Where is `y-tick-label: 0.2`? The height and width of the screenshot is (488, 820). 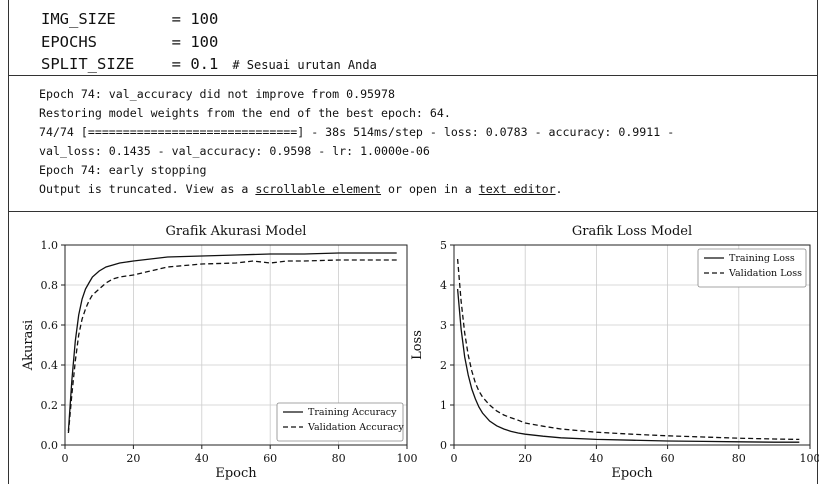
y-tick-label: 0.2 is located at coordinates (50, 405).